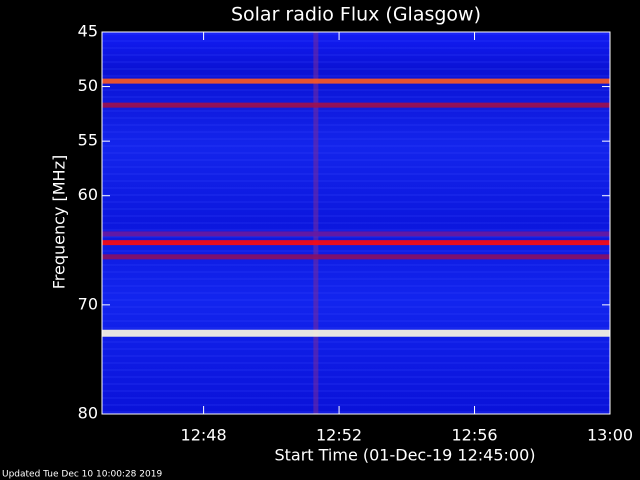  Describe the element at coordinates (82, 475) in the screenshot. I see `footer: Updated Tue Dec 10 10:00:28 2019` at that location.